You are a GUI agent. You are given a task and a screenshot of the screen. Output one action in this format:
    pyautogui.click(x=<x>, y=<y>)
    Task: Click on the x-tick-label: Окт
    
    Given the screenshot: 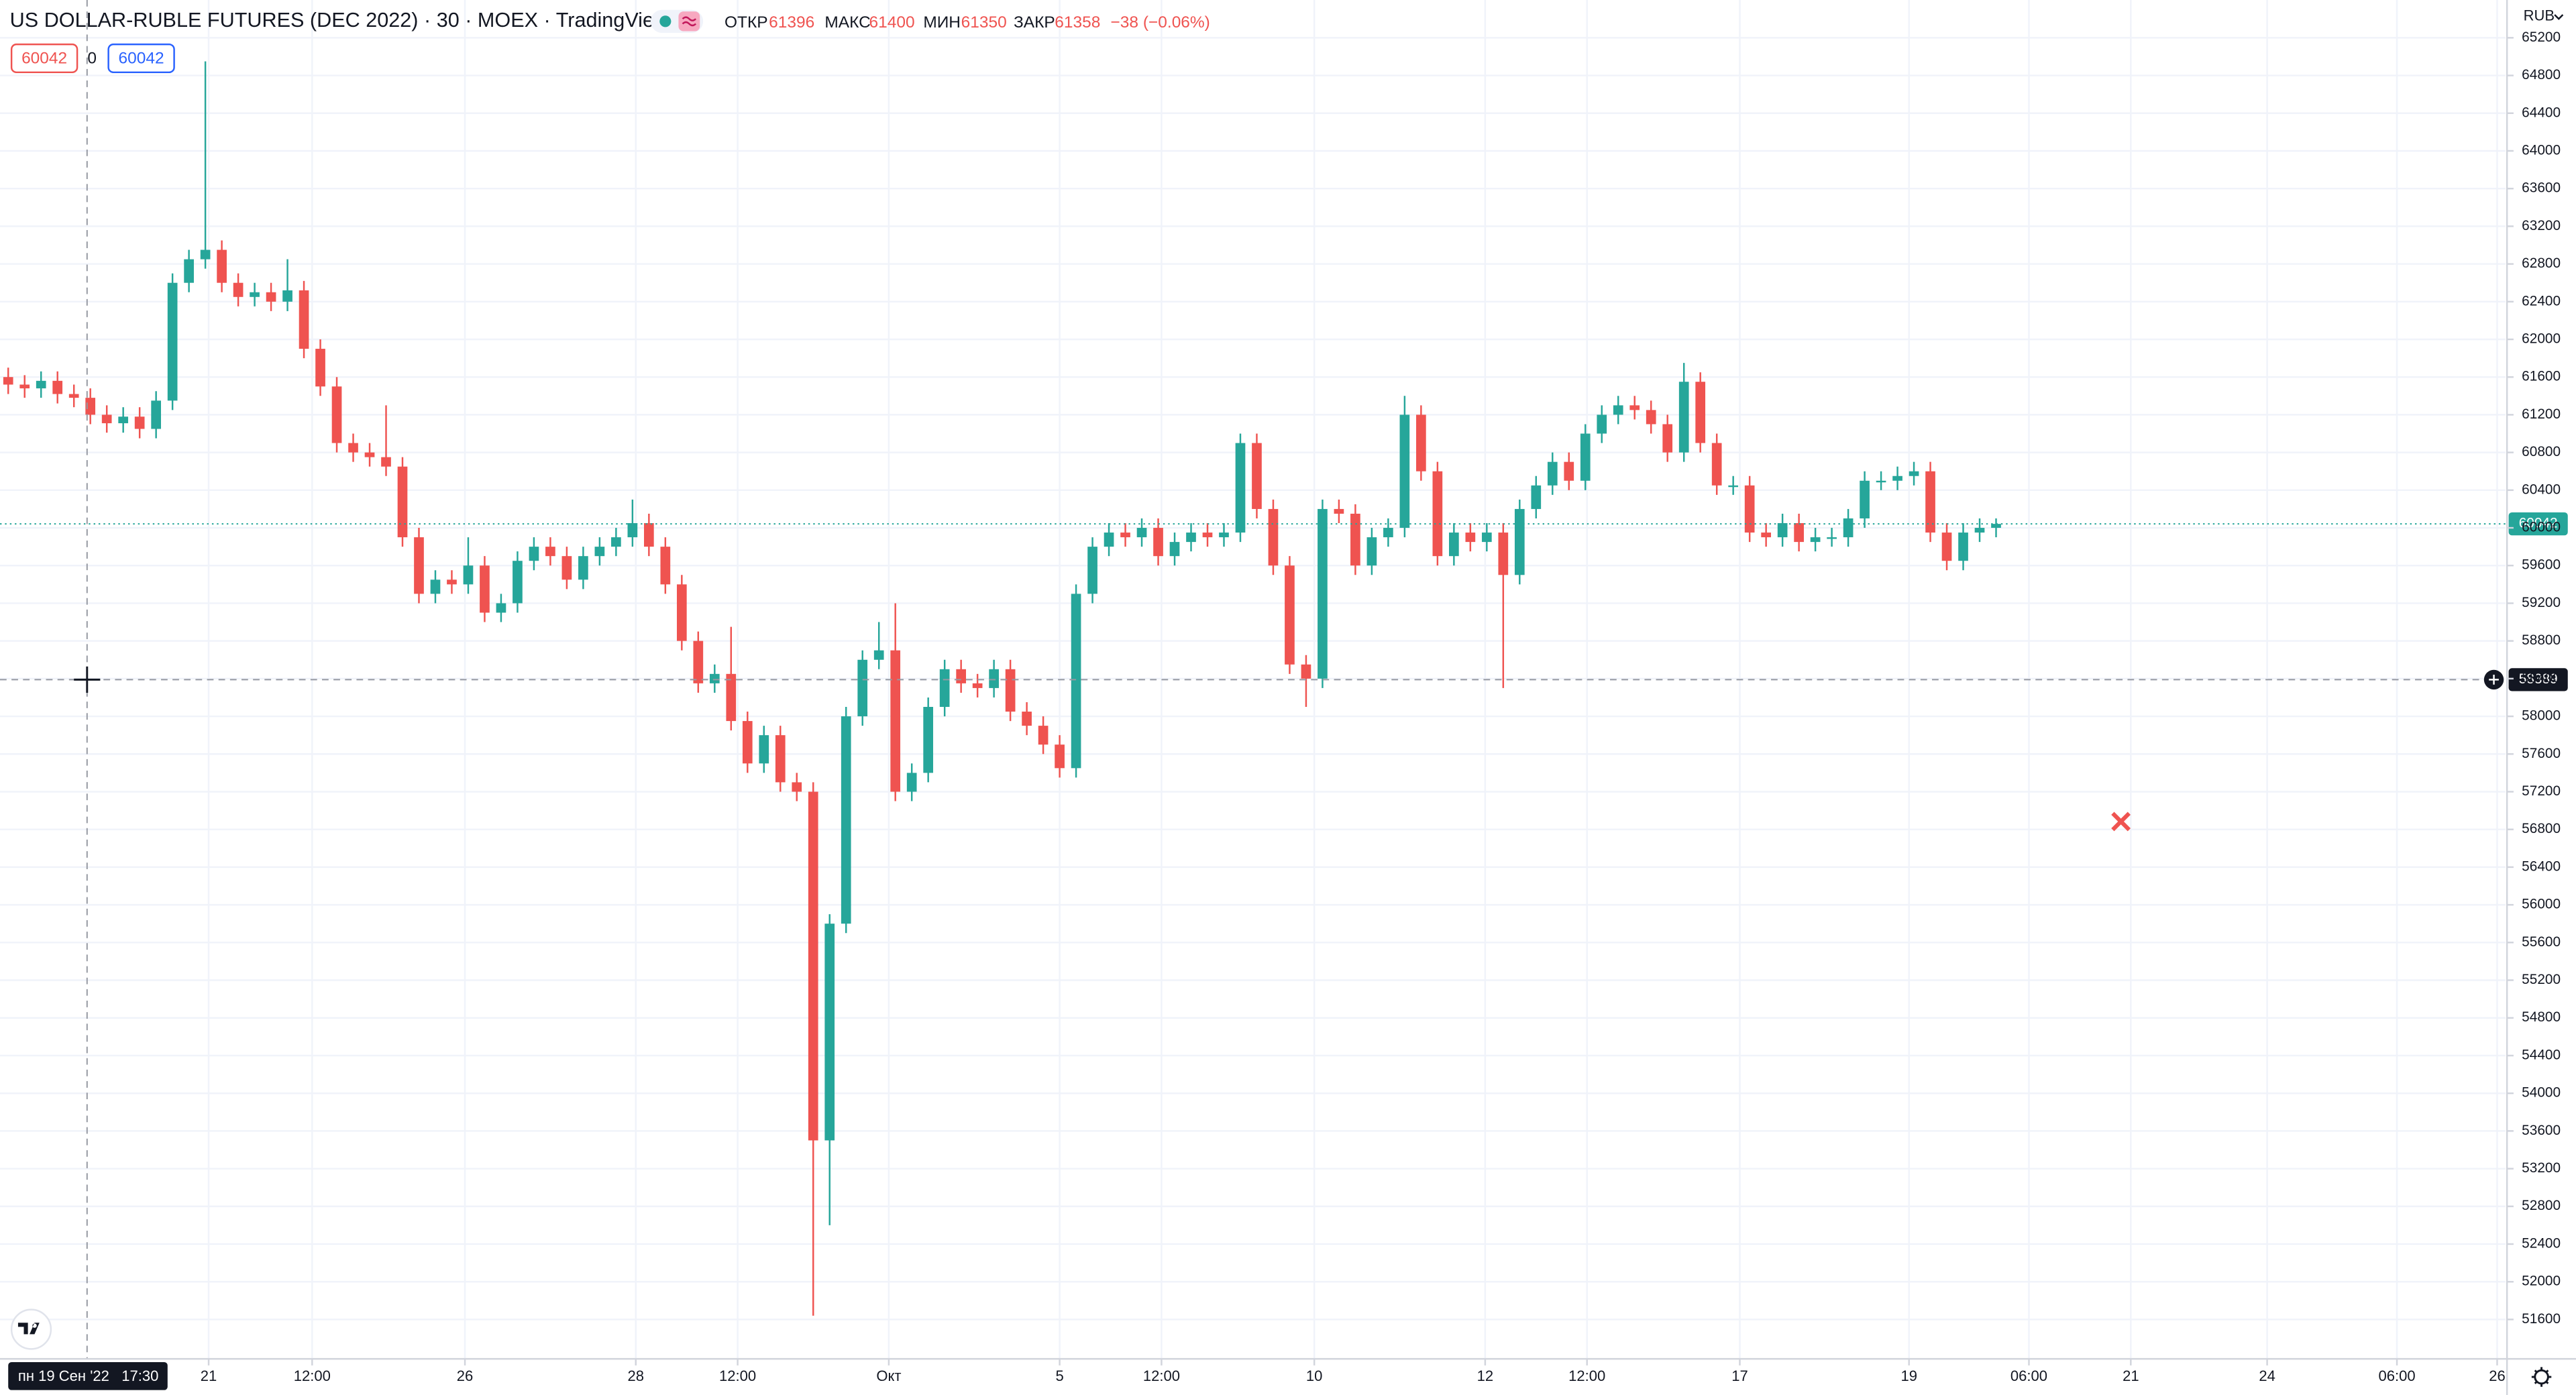 What is the action you would take?
    pyautogui.click(x=888, y=1376)
    